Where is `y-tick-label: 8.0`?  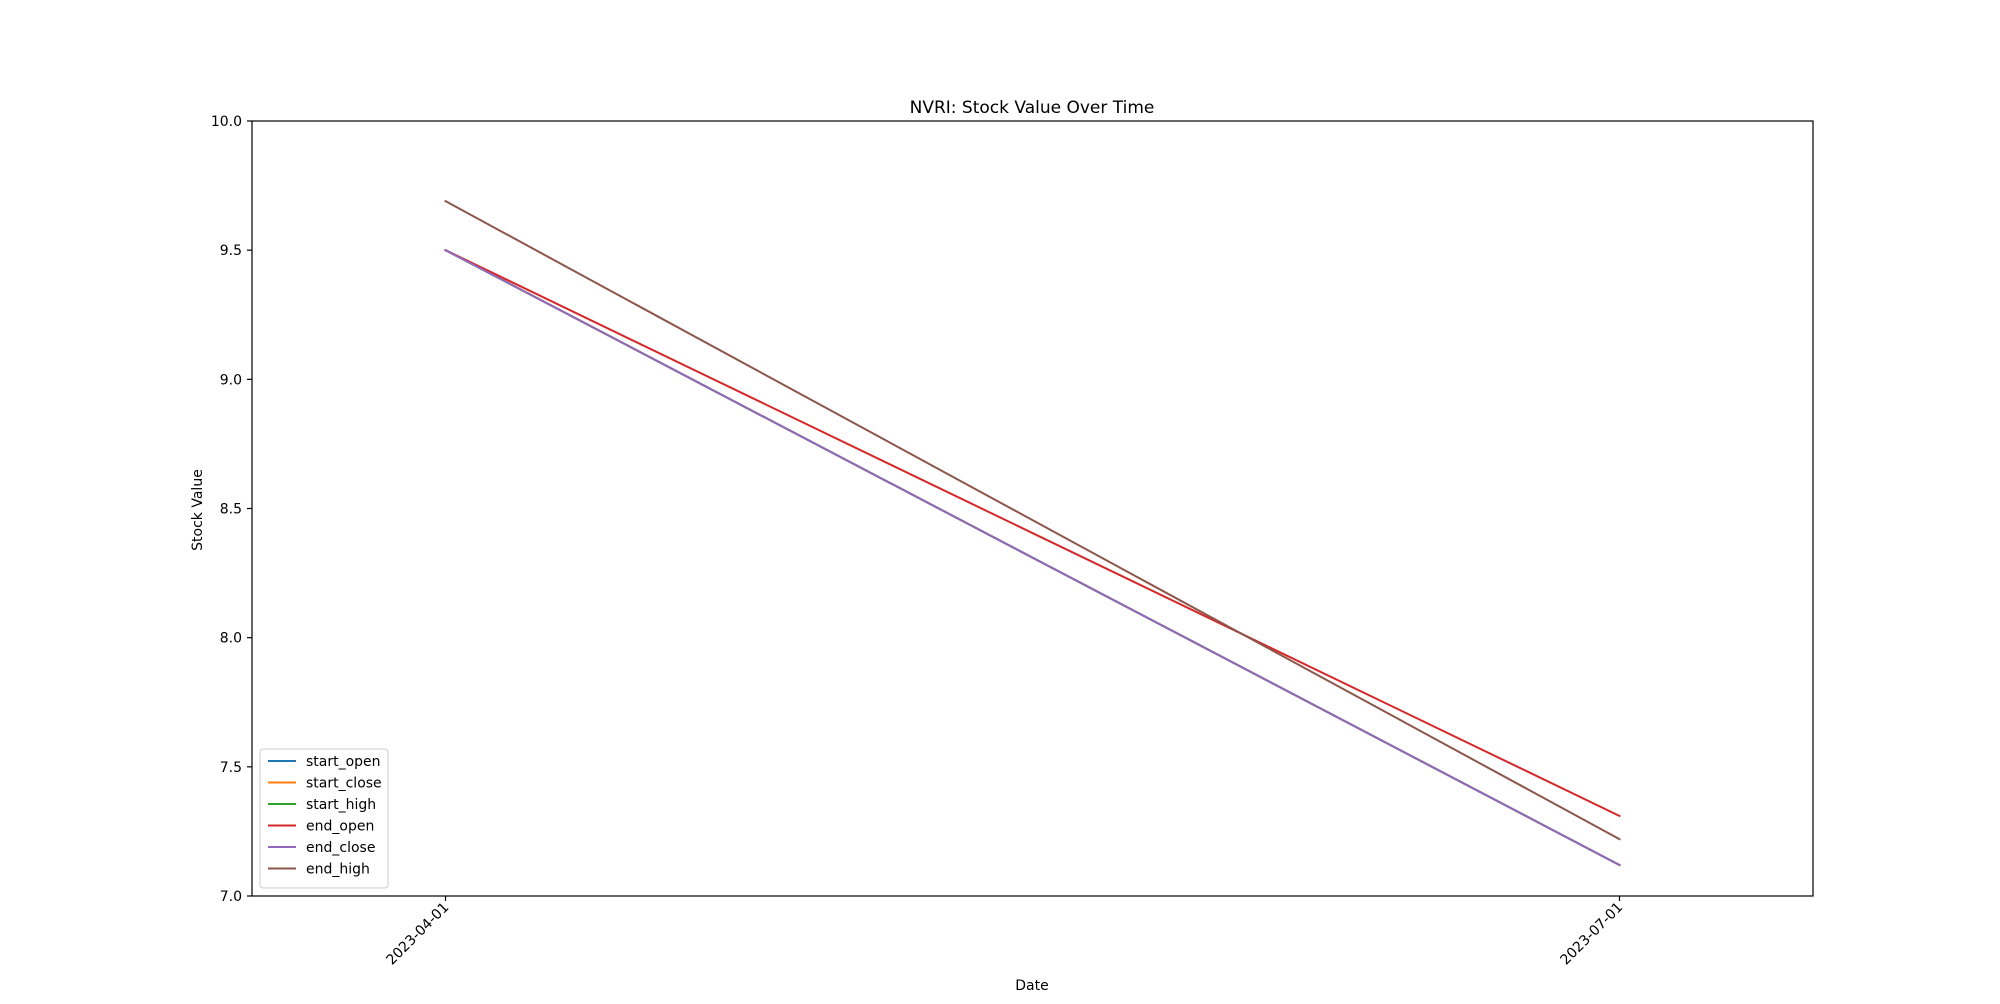
y-tick-label: 8.0 is located at coordinates (231, 639).